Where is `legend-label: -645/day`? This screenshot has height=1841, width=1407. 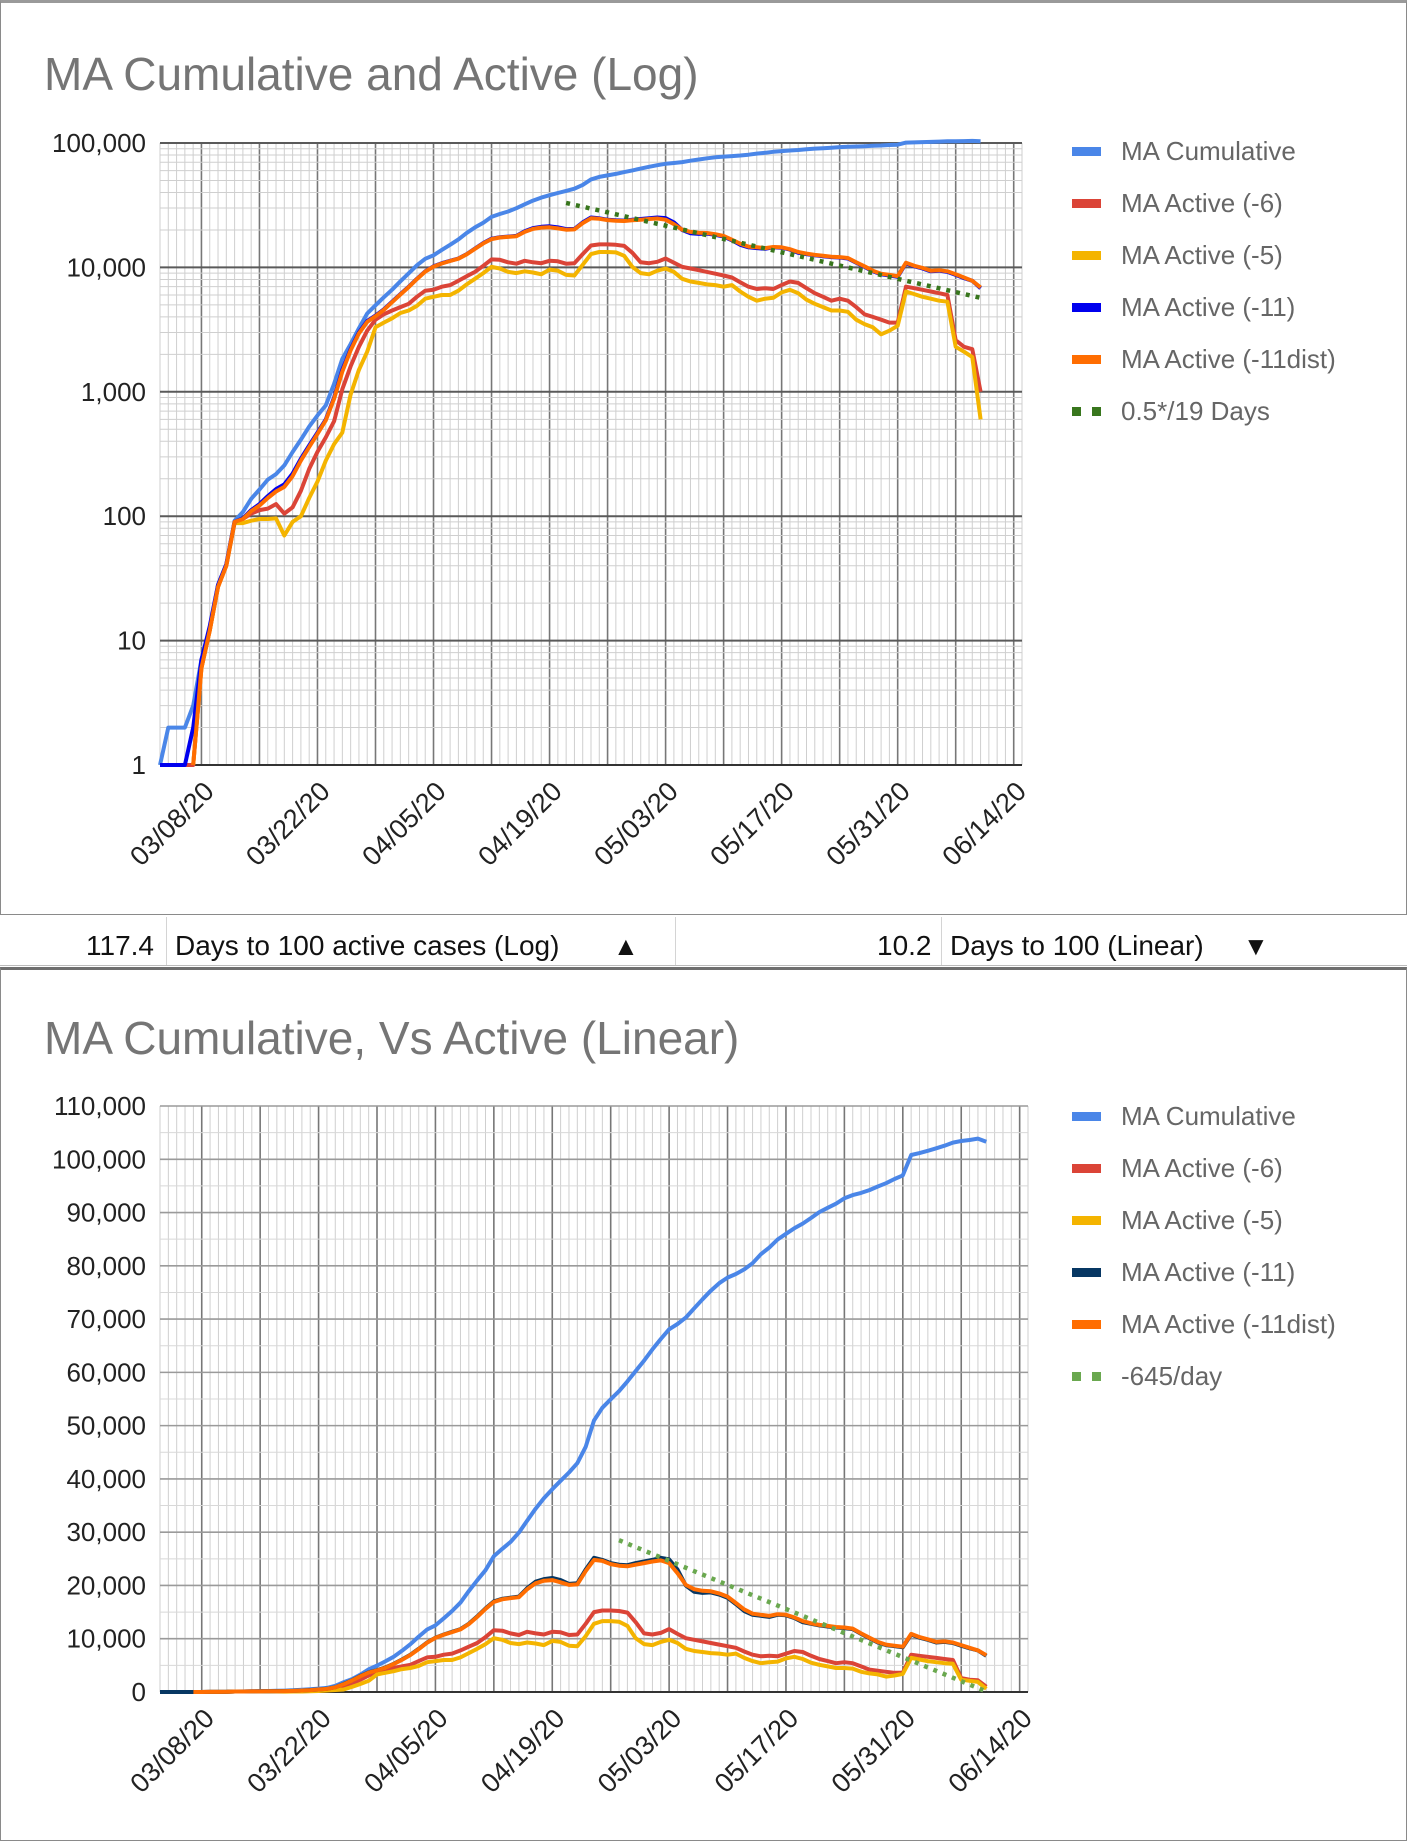 legend-label: -645/day is located at coordinates (1172, 1375).